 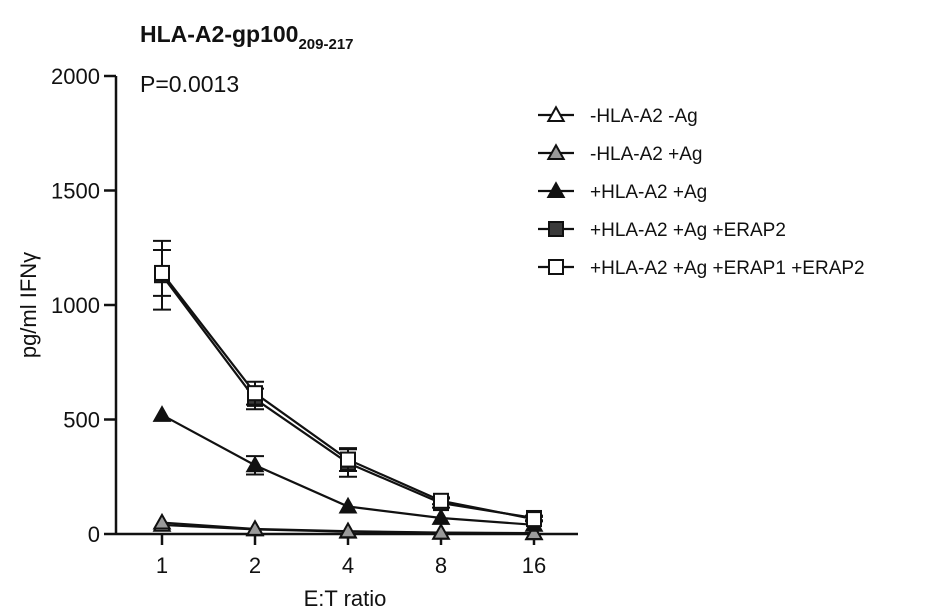 What do you see at coordinates (94, 534) in the screenshot?
I see `y-tick-label: 0` at bounding box center [94, 534].